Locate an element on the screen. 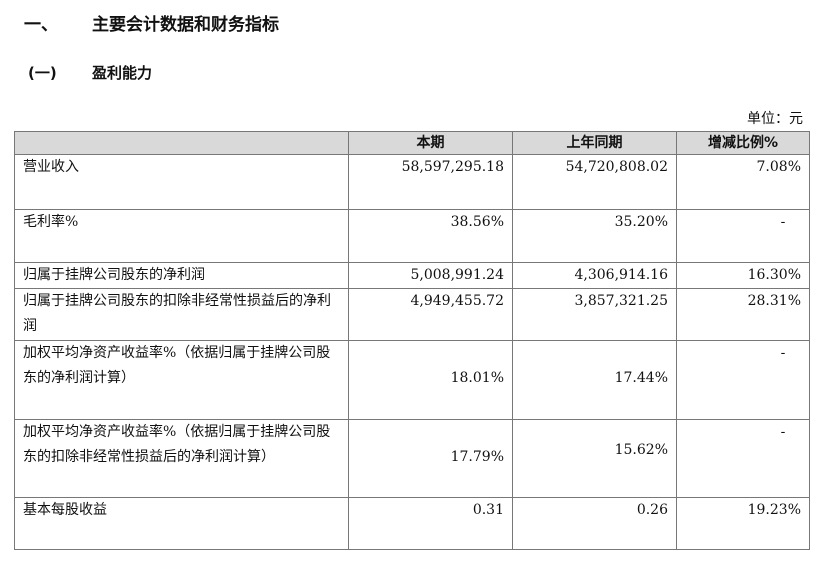  table-header-row: 本期 上年同期 增减比例% is located at coordinates (412, 143).